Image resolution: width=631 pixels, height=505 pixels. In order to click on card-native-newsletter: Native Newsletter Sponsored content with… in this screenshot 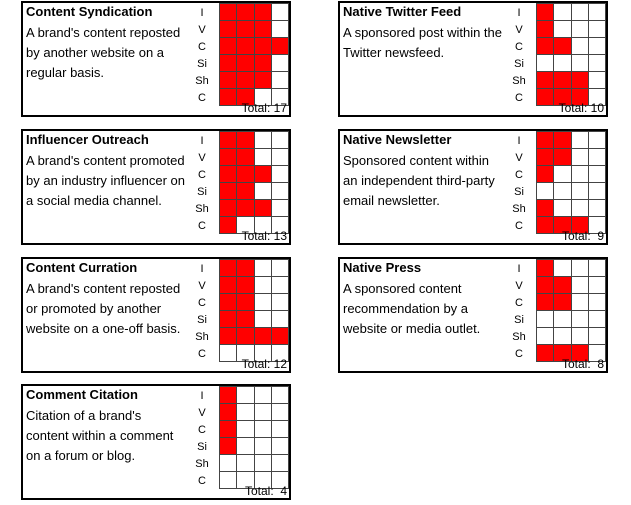, I will do `click(473, 187)`.